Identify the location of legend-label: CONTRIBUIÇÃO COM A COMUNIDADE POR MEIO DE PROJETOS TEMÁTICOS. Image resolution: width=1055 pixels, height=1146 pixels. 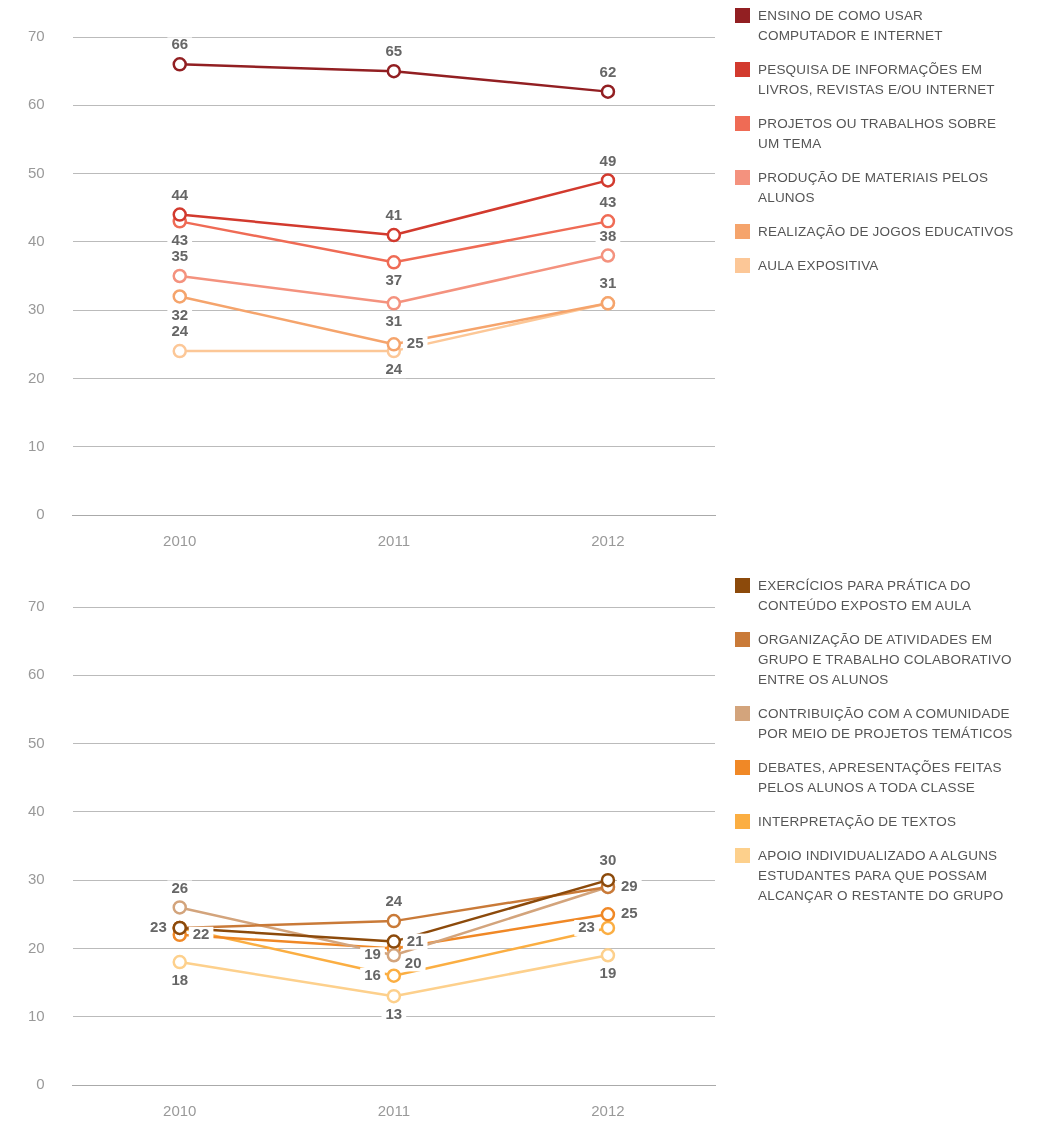
(886, 724).